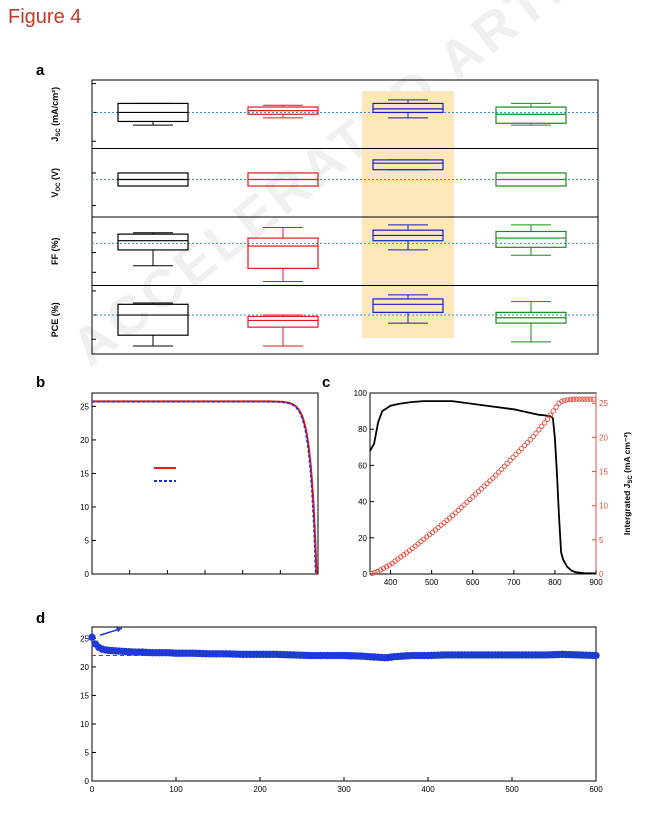  Describe the element at coordinates (56, 114) in the screenshot. I see `y-axis-label: JSC (mA/cm²)` at that location.